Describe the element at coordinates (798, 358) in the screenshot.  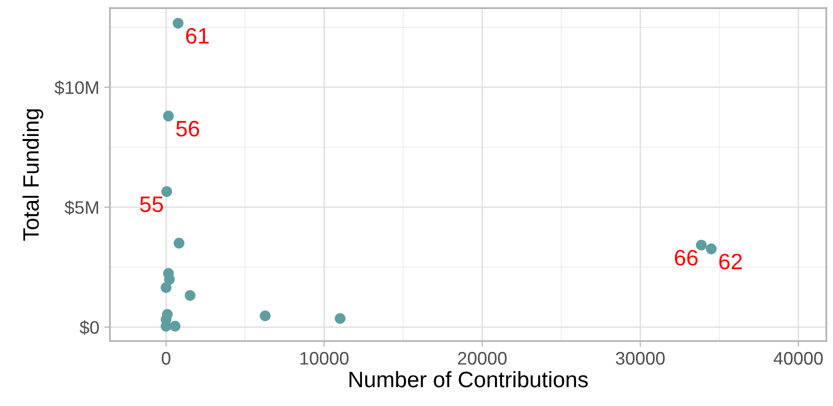
I see `x-tick-label: 40000` at that location.